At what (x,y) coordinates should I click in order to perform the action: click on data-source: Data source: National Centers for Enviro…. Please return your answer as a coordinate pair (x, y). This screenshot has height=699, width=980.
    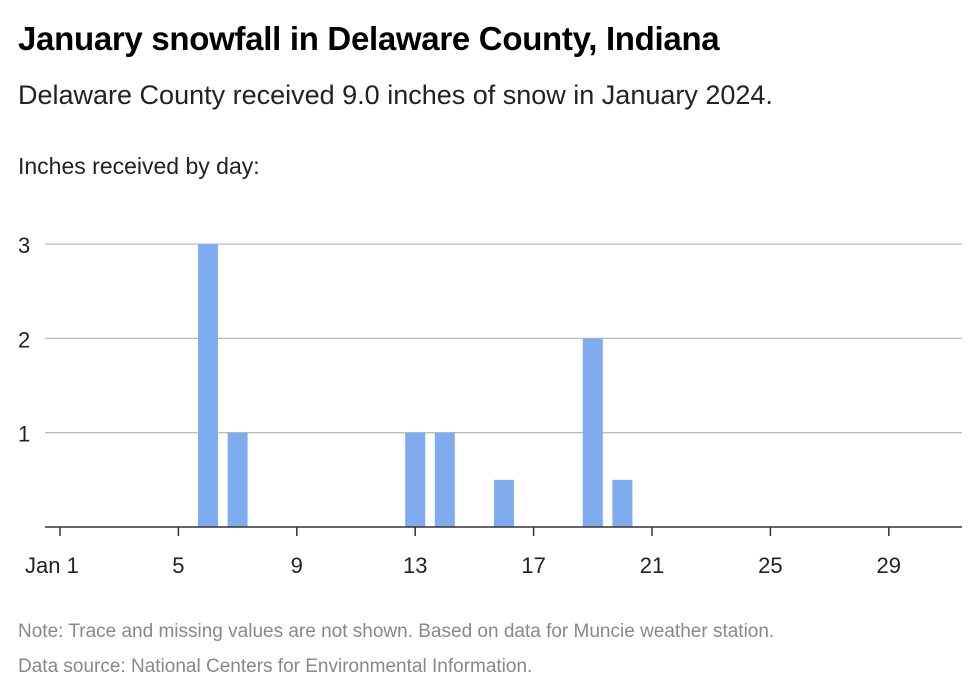
    Looking at the image, I should click on (275, 666).